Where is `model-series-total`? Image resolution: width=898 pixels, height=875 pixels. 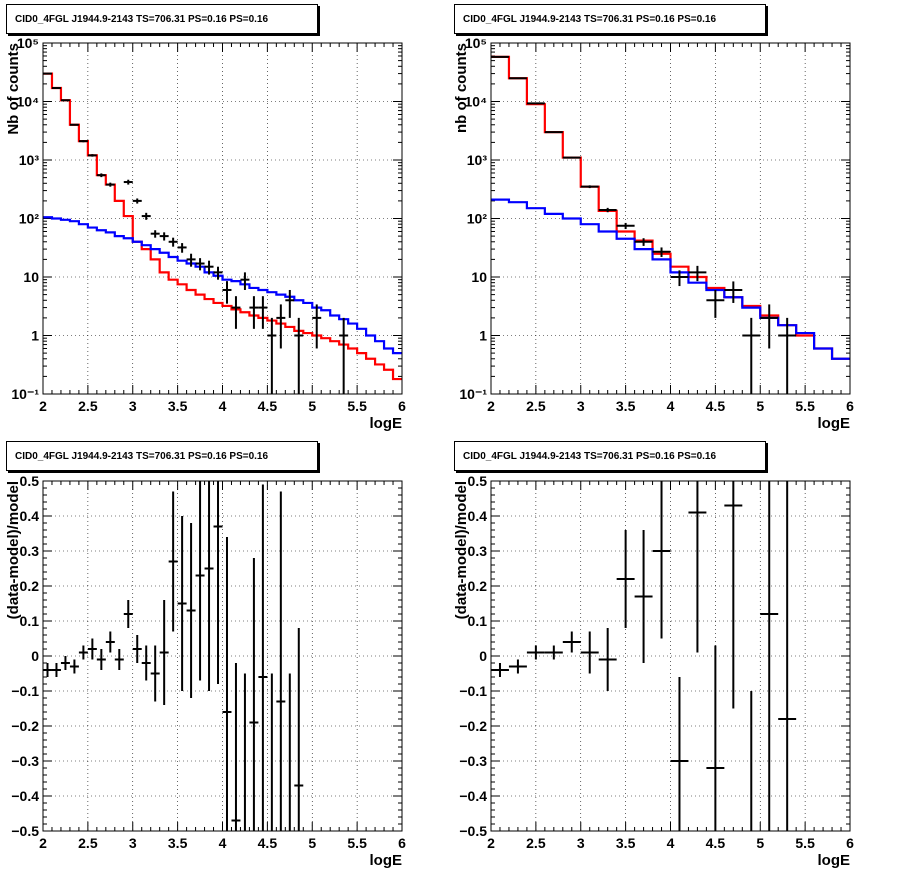
model-series-total is located at coordinates (222, 226).